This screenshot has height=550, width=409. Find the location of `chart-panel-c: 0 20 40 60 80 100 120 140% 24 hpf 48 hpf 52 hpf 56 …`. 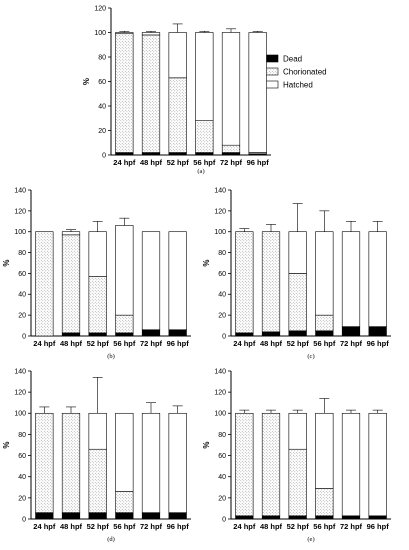

chart-panel-c: 0 20 40 60 80 100 120 140% 24 hpf 48 hpf 52 hpf 56 … is located at coordinates (296, 273).